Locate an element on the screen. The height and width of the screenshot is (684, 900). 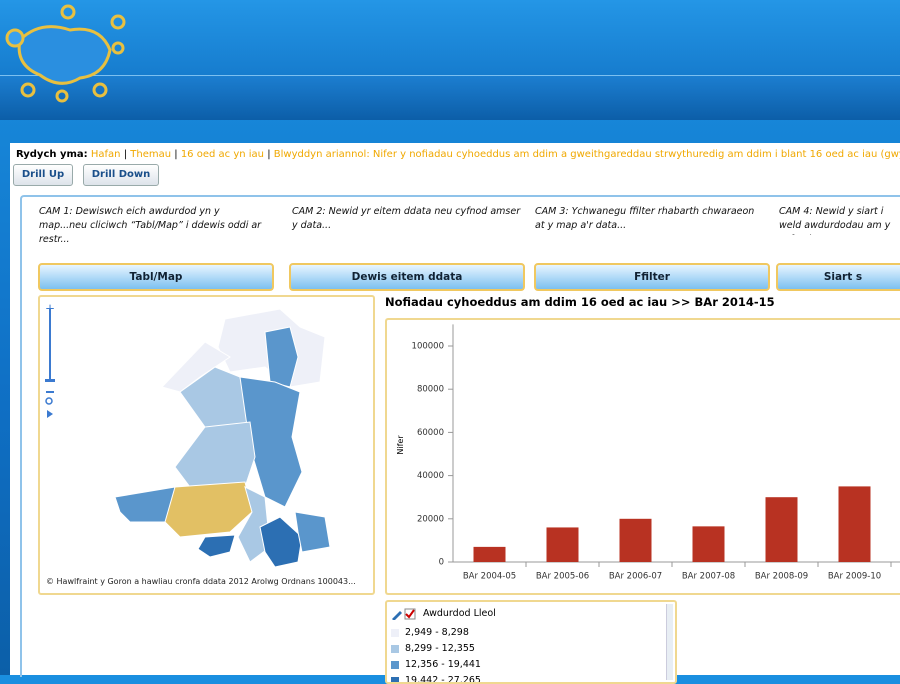
legend-item: 2,949 - 8,298 is located at coordinates (430, 633).